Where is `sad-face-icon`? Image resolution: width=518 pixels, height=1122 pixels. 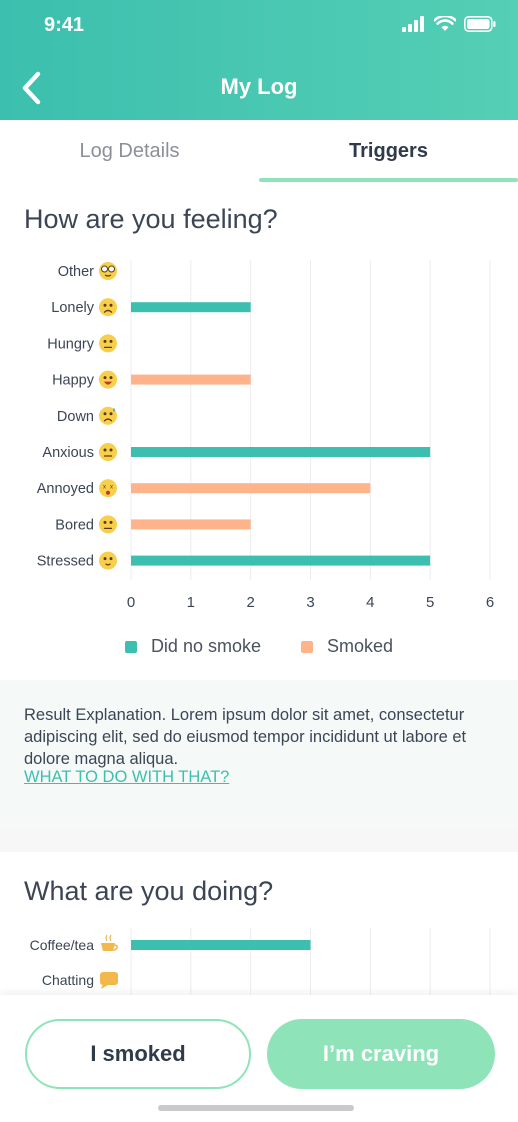
sad-face-icon is located at coordinates (108, 307).